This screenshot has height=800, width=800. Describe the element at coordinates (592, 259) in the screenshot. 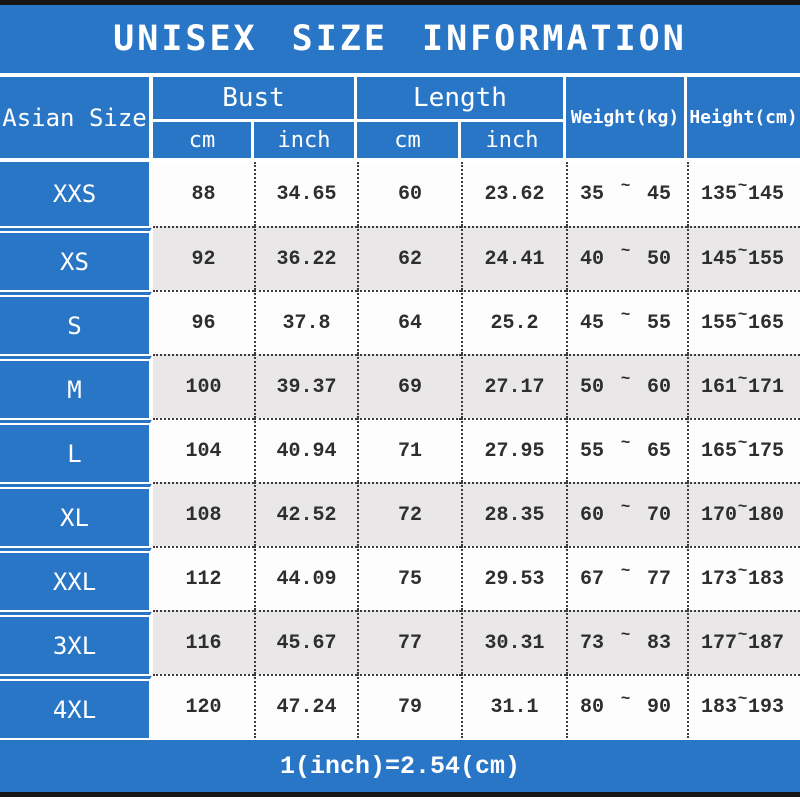

I see `range-min: 40` at that location.